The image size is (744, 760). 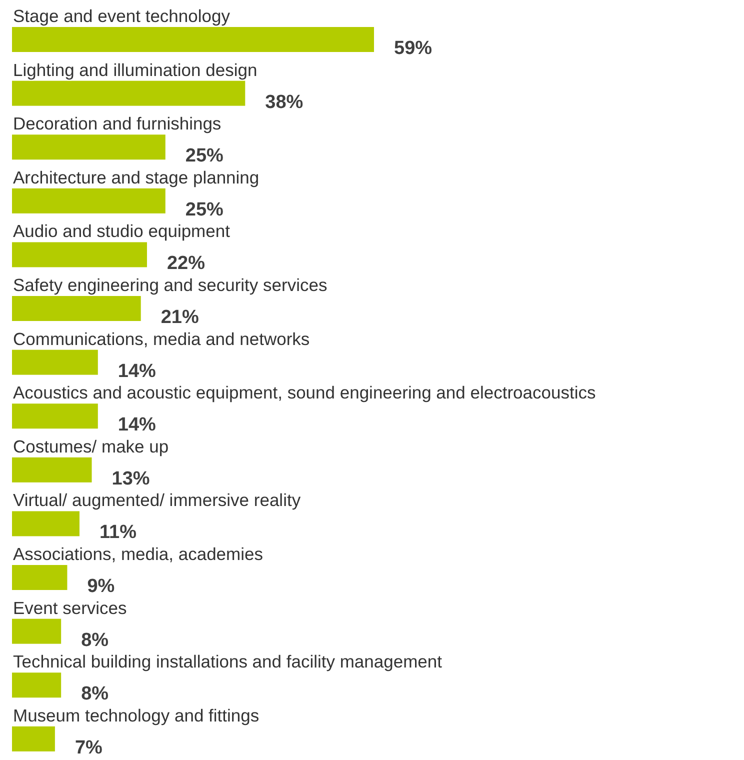 What do you see at coordinates (136, 715) in the screenshot?
I see `y-tick-label: Museum technology and fittings` at bounding box center [136, 715].